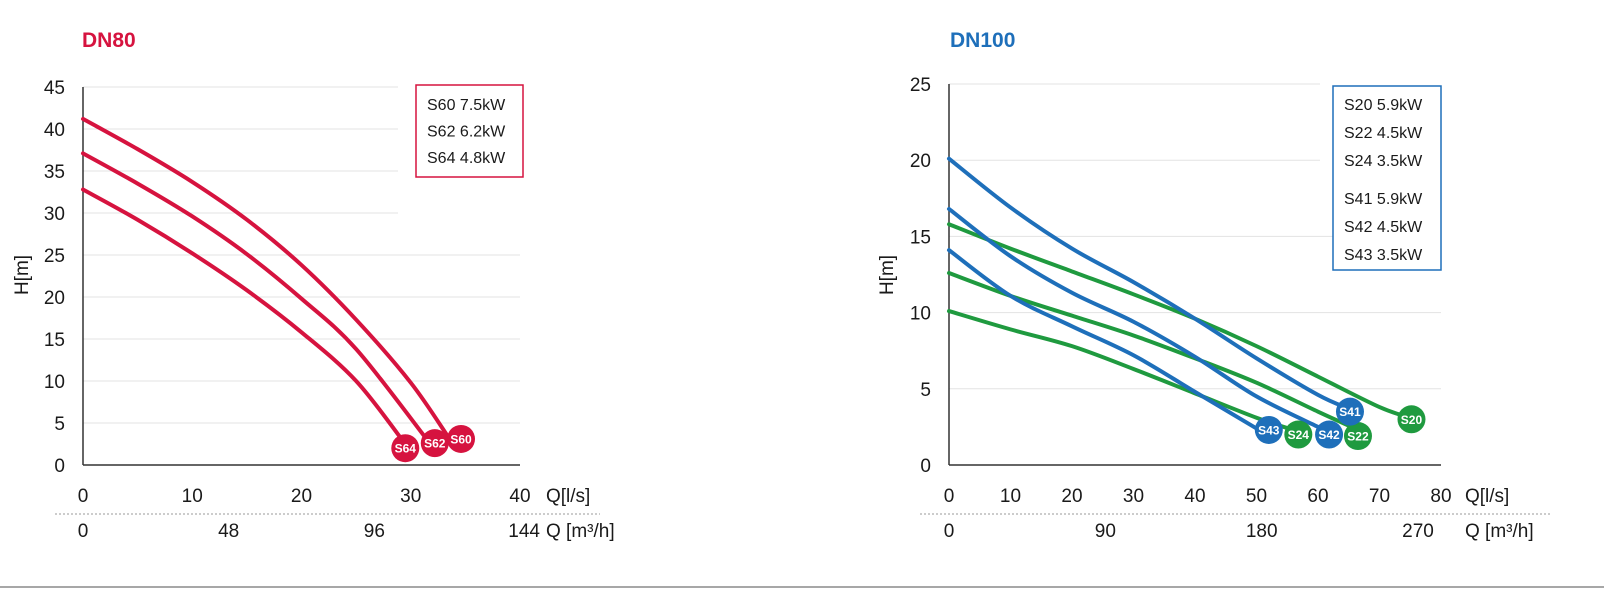 The height and width of the screenshot is (608, 1604). I want to click on chart1-x2label: Q [m³/h], so click(580, 531).